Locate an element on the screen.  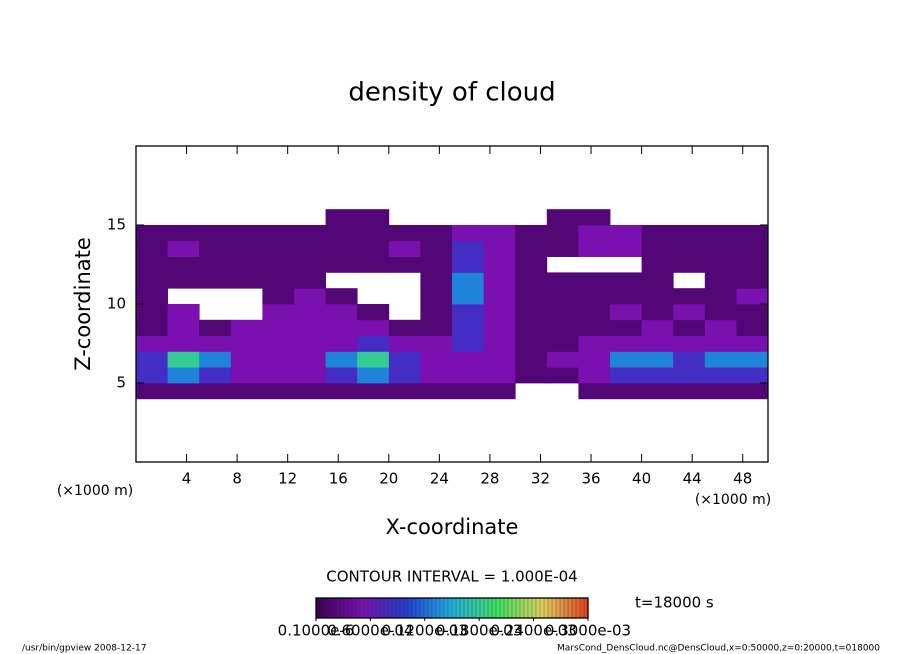
x-tick-label: 12 is located at coordinates (287, 479).